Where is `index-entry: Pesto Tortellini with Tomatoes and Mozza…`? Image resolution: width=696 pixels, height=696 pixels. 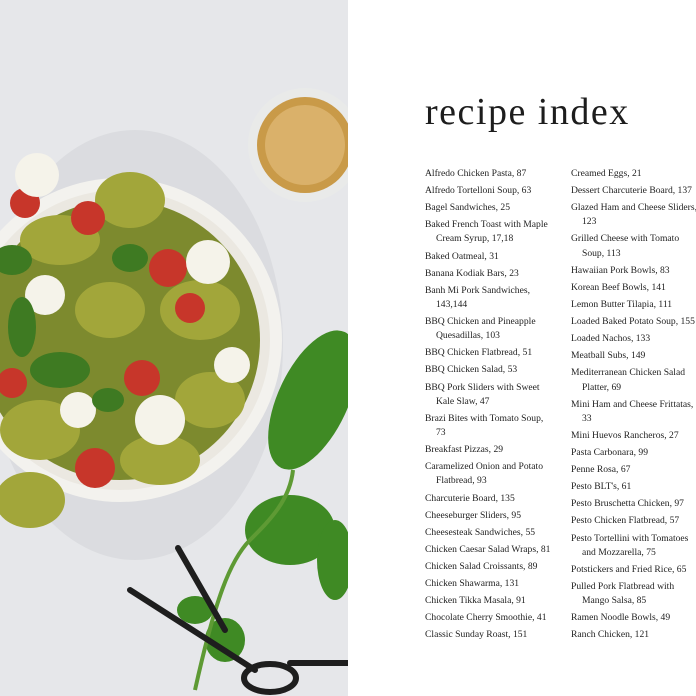 index-entry: Pesto Tortellini with Tomatoes and Mozza… is located at coordinates (630, 545).